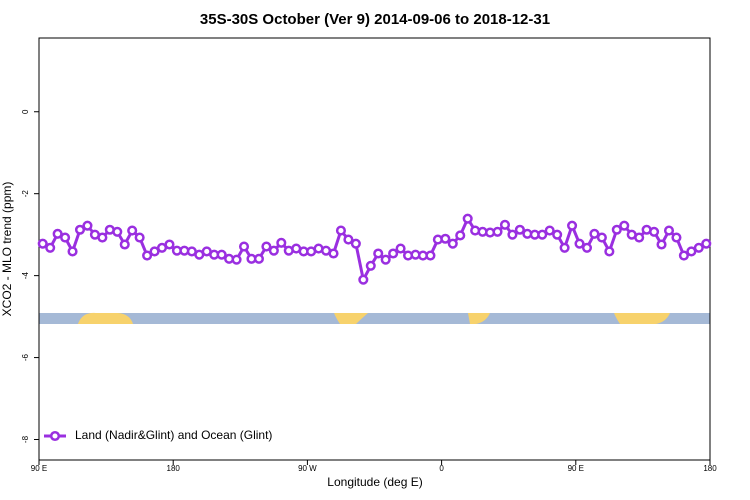  I want to click on y-tick-label: -2, so click(25, 194).